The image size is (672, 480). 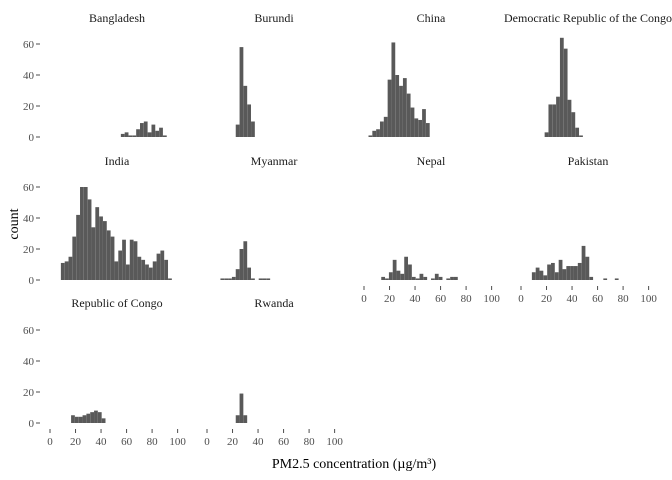 I want to click on x-axis-title: PM2.5 concentration (µg/m³), so click(x=354, y=464).